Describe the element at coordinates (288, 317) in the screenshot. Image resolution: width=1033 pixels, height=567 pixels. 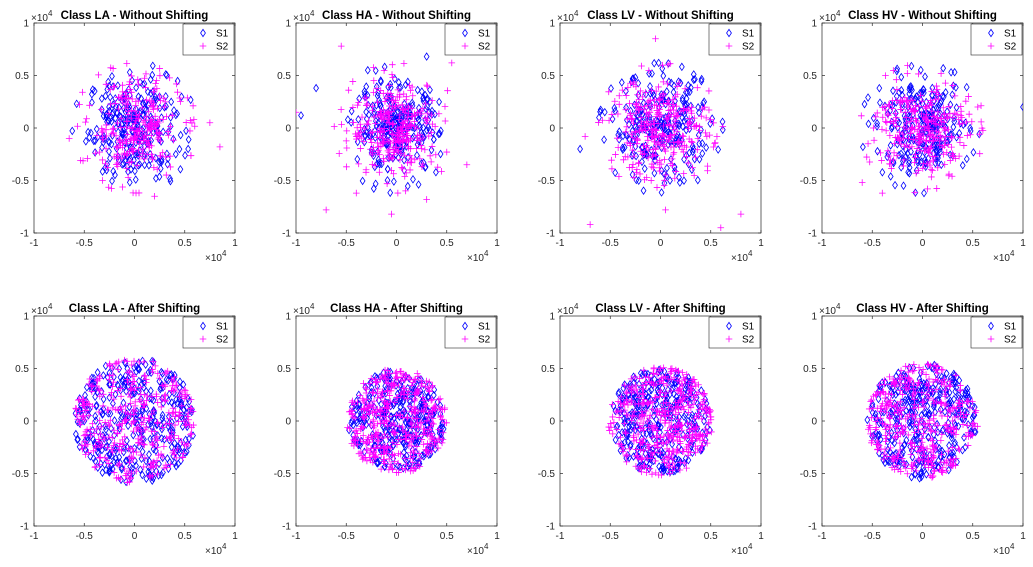
I see `y-tick-label: 1` at that location.